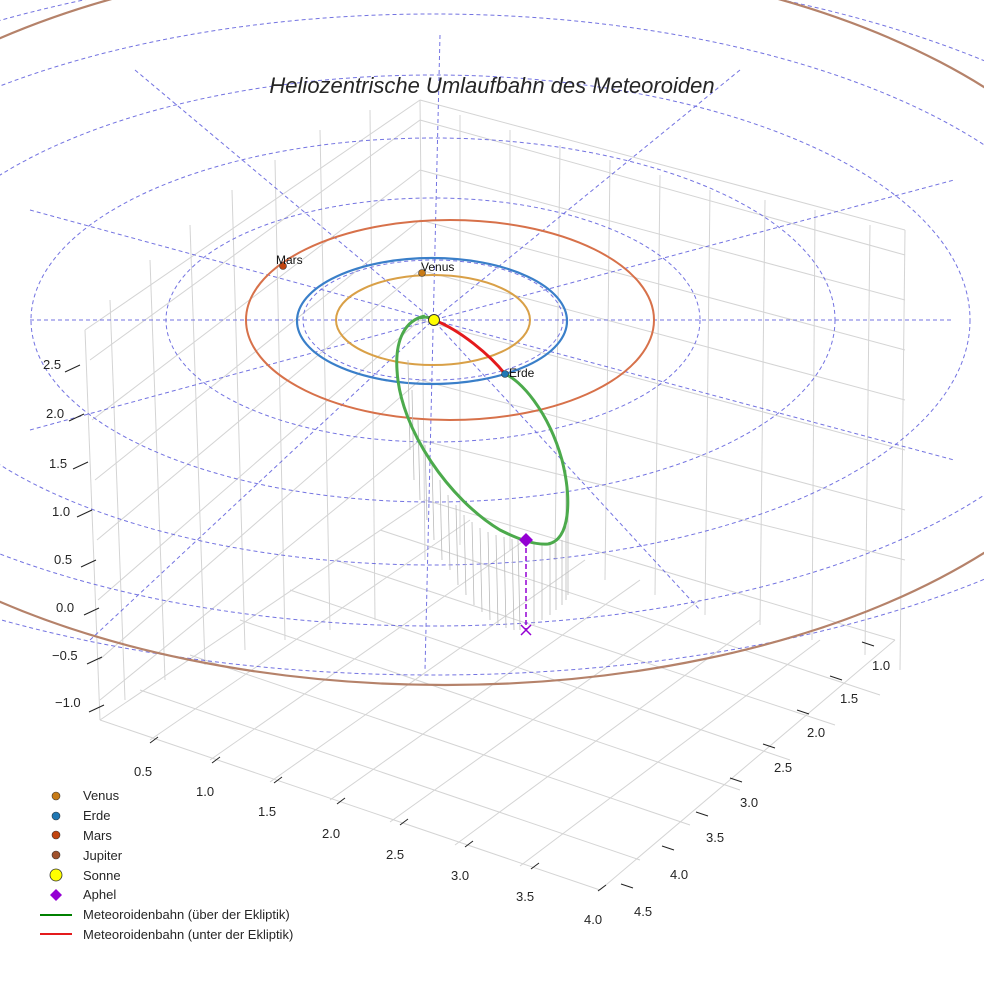 The image size is (984, 984). I want to click on z-tick: 1.5, so click(58, 463).